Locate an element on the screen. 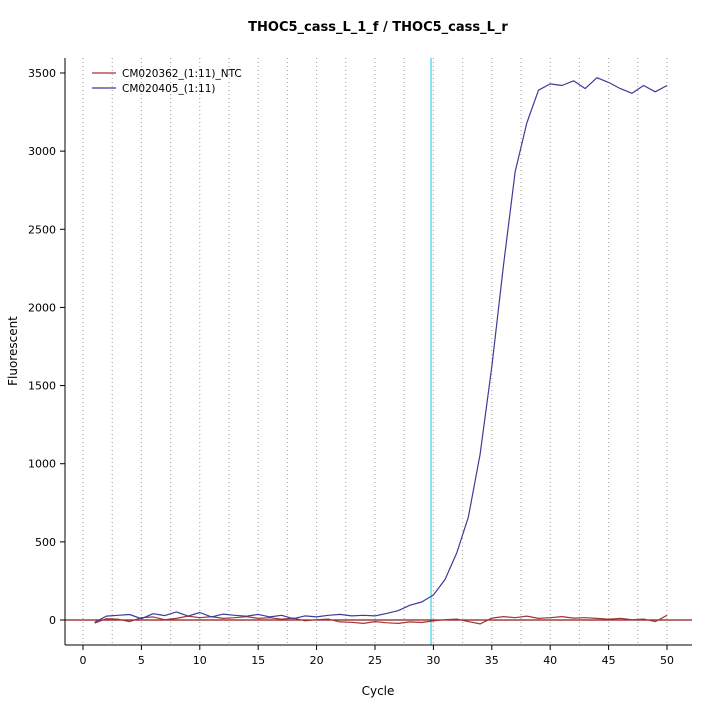 This screenshot has width=720, height=720. svg-text: 2000 is located at coordinates (42, 307).